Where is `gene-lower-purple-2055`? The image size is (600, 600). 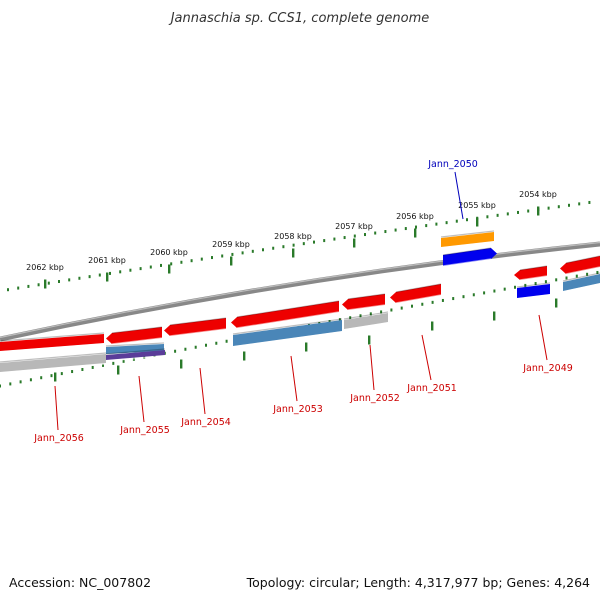 gene-lower-purple-2055 is located at coordinates (135, 355).